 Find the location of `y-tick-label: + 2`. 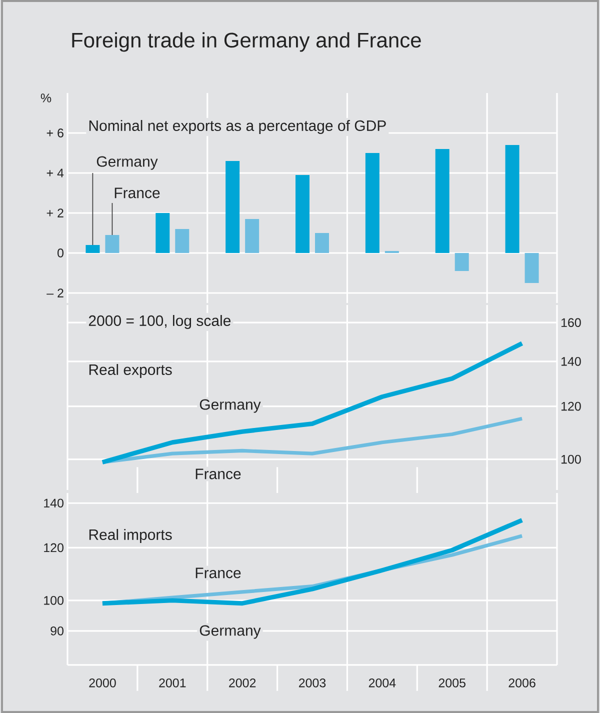

y-tick-label: + 2 is located at coordinates (55, 213).